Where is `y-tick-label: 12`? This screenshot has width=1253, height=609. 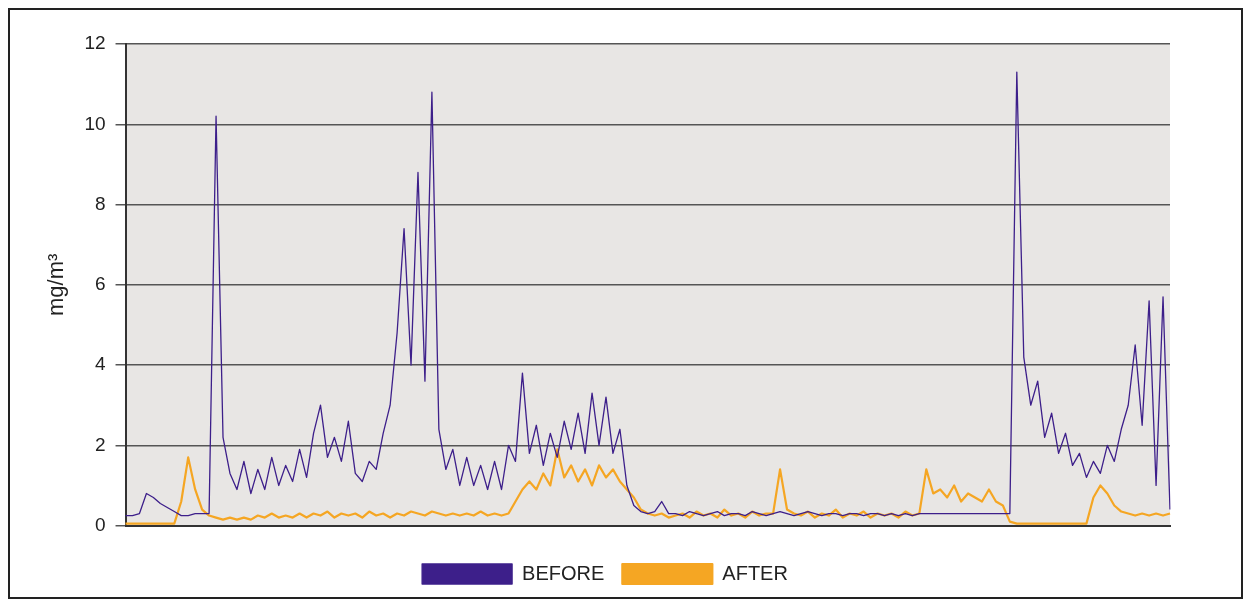
y-tick-label: 12 is located at coordinates (95, 43).